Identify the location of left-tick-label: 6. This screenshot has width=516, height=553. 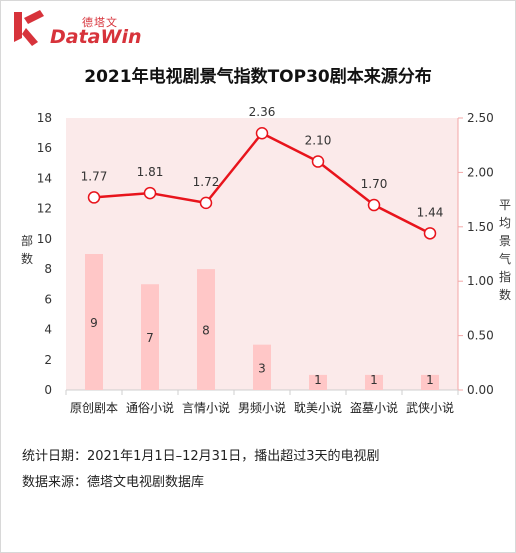
(48, 299).